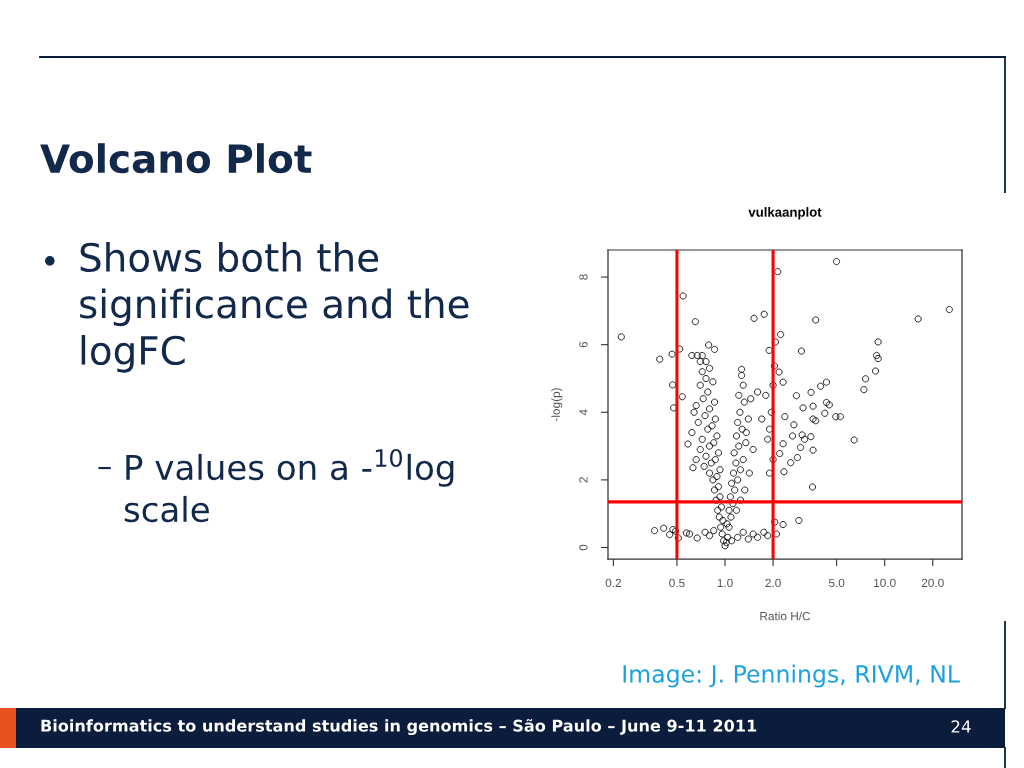  What do you see at coordinates (289, 486) in the screenshot?
I see `text: P values on a -$^{10}$log scale` at bounding box center [289, 486].